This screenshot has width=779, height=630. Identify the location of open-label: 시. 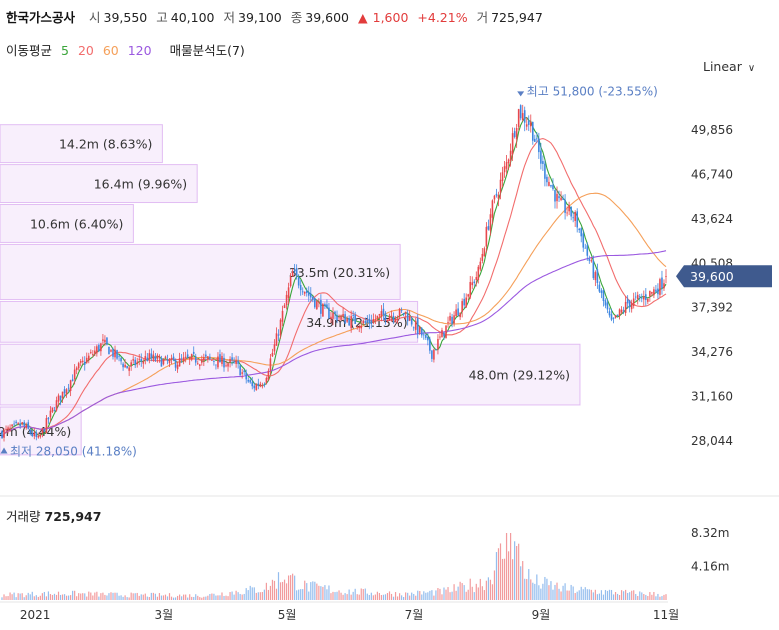
(95, 17).